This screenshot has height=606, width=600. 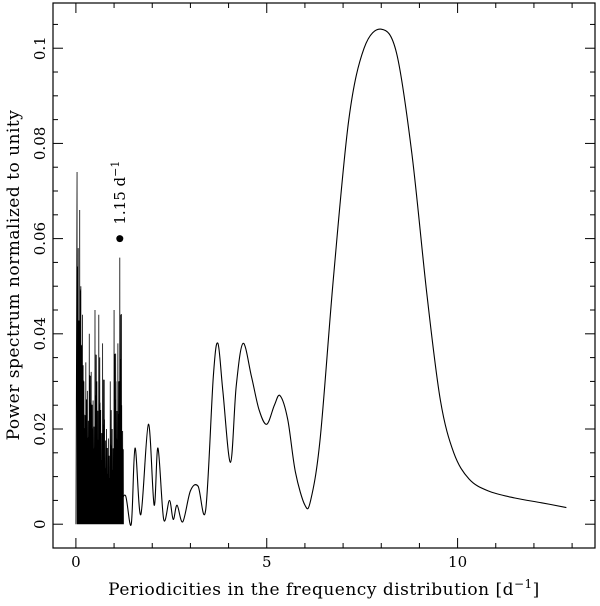 I want to click on y-axis-title: Power spectrum normalized to unity, so click(x=14, y=275).